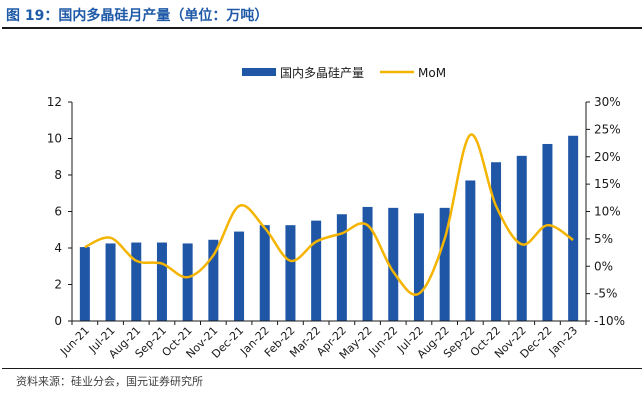 The width and height of the screenshot is (644, 412). What do you see at coordinates (58, 285) in the screenshot?
I see `y-tick-label-left: 2` at bounding box center [58, 285].